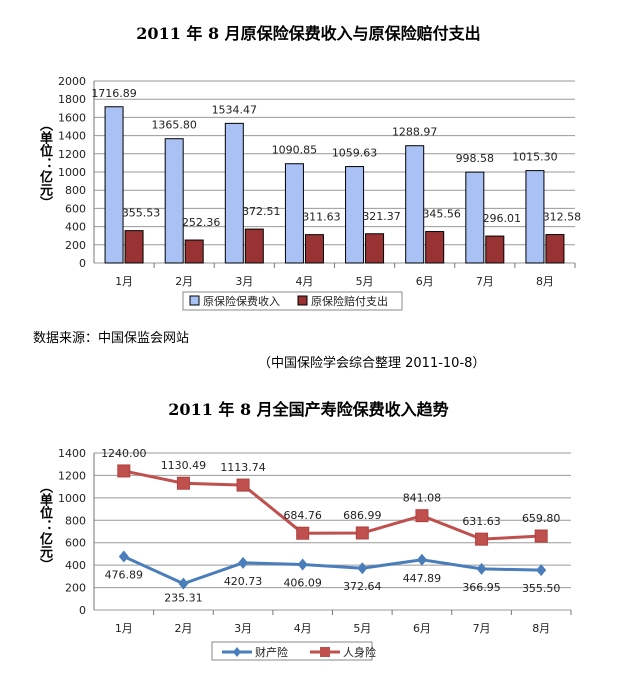 The image size is (617, 685). What do you see at coordinates (184, 465) in the screenshot?
I see `data-label: 1130.49` at bounding box center [184, 465].